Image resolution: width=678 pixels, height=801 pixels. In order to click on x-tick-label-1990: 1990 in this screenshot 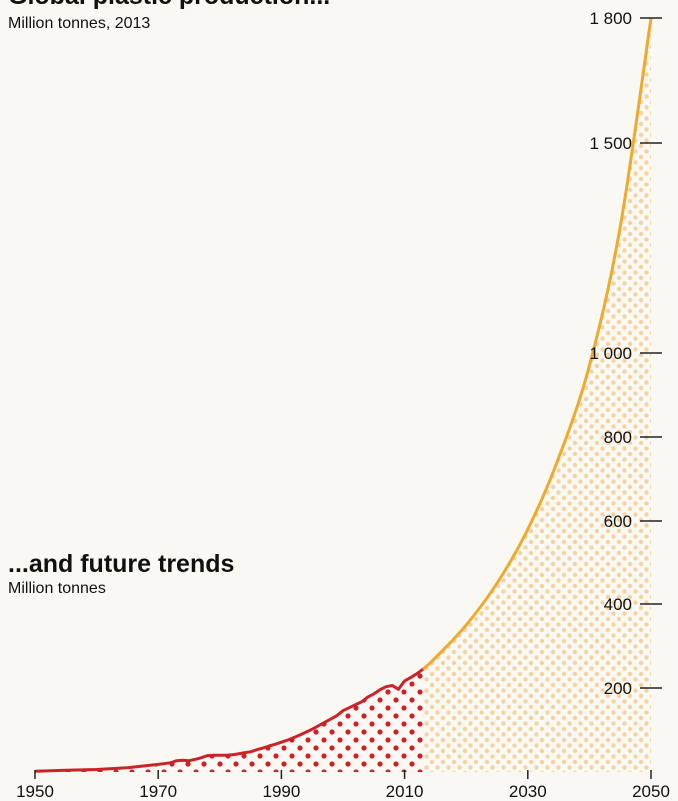, I will do `click(281, 791)`.